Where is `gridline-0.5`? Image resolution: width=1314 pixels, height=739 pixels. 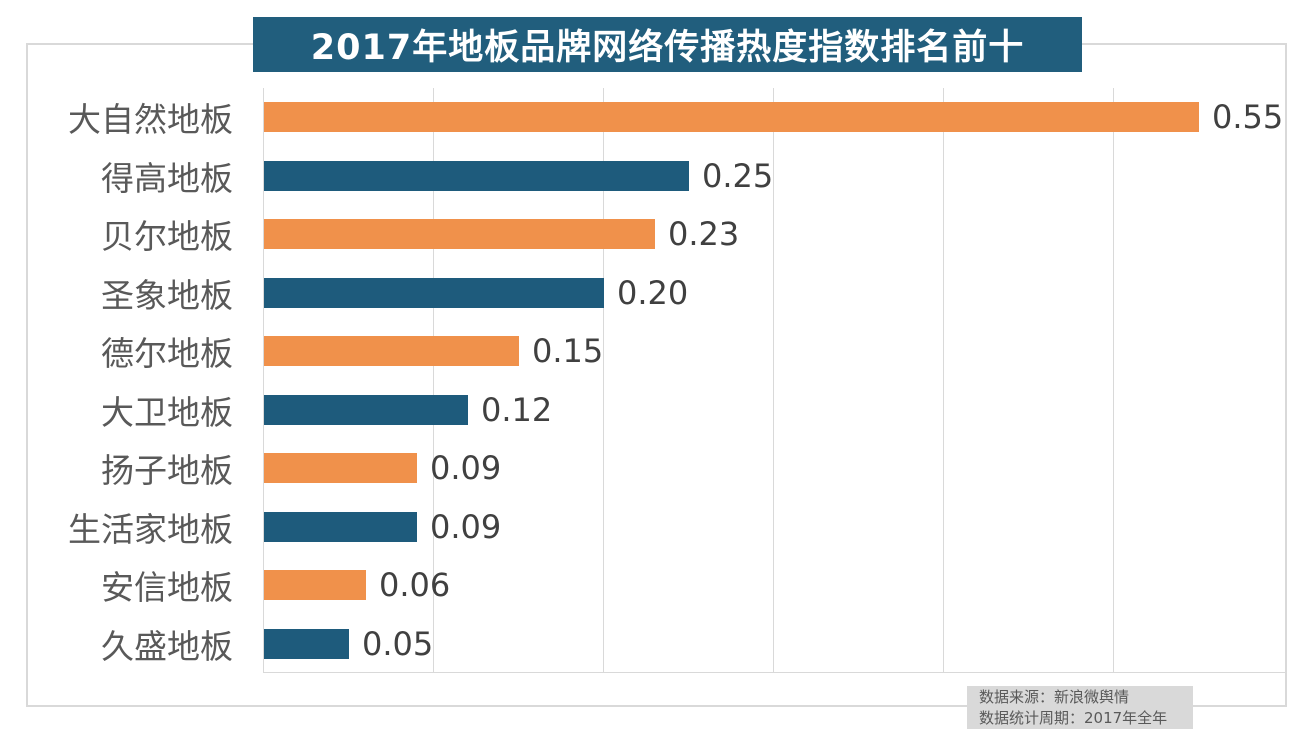 gridline-0.5 is located at coordinates (1113, 380).